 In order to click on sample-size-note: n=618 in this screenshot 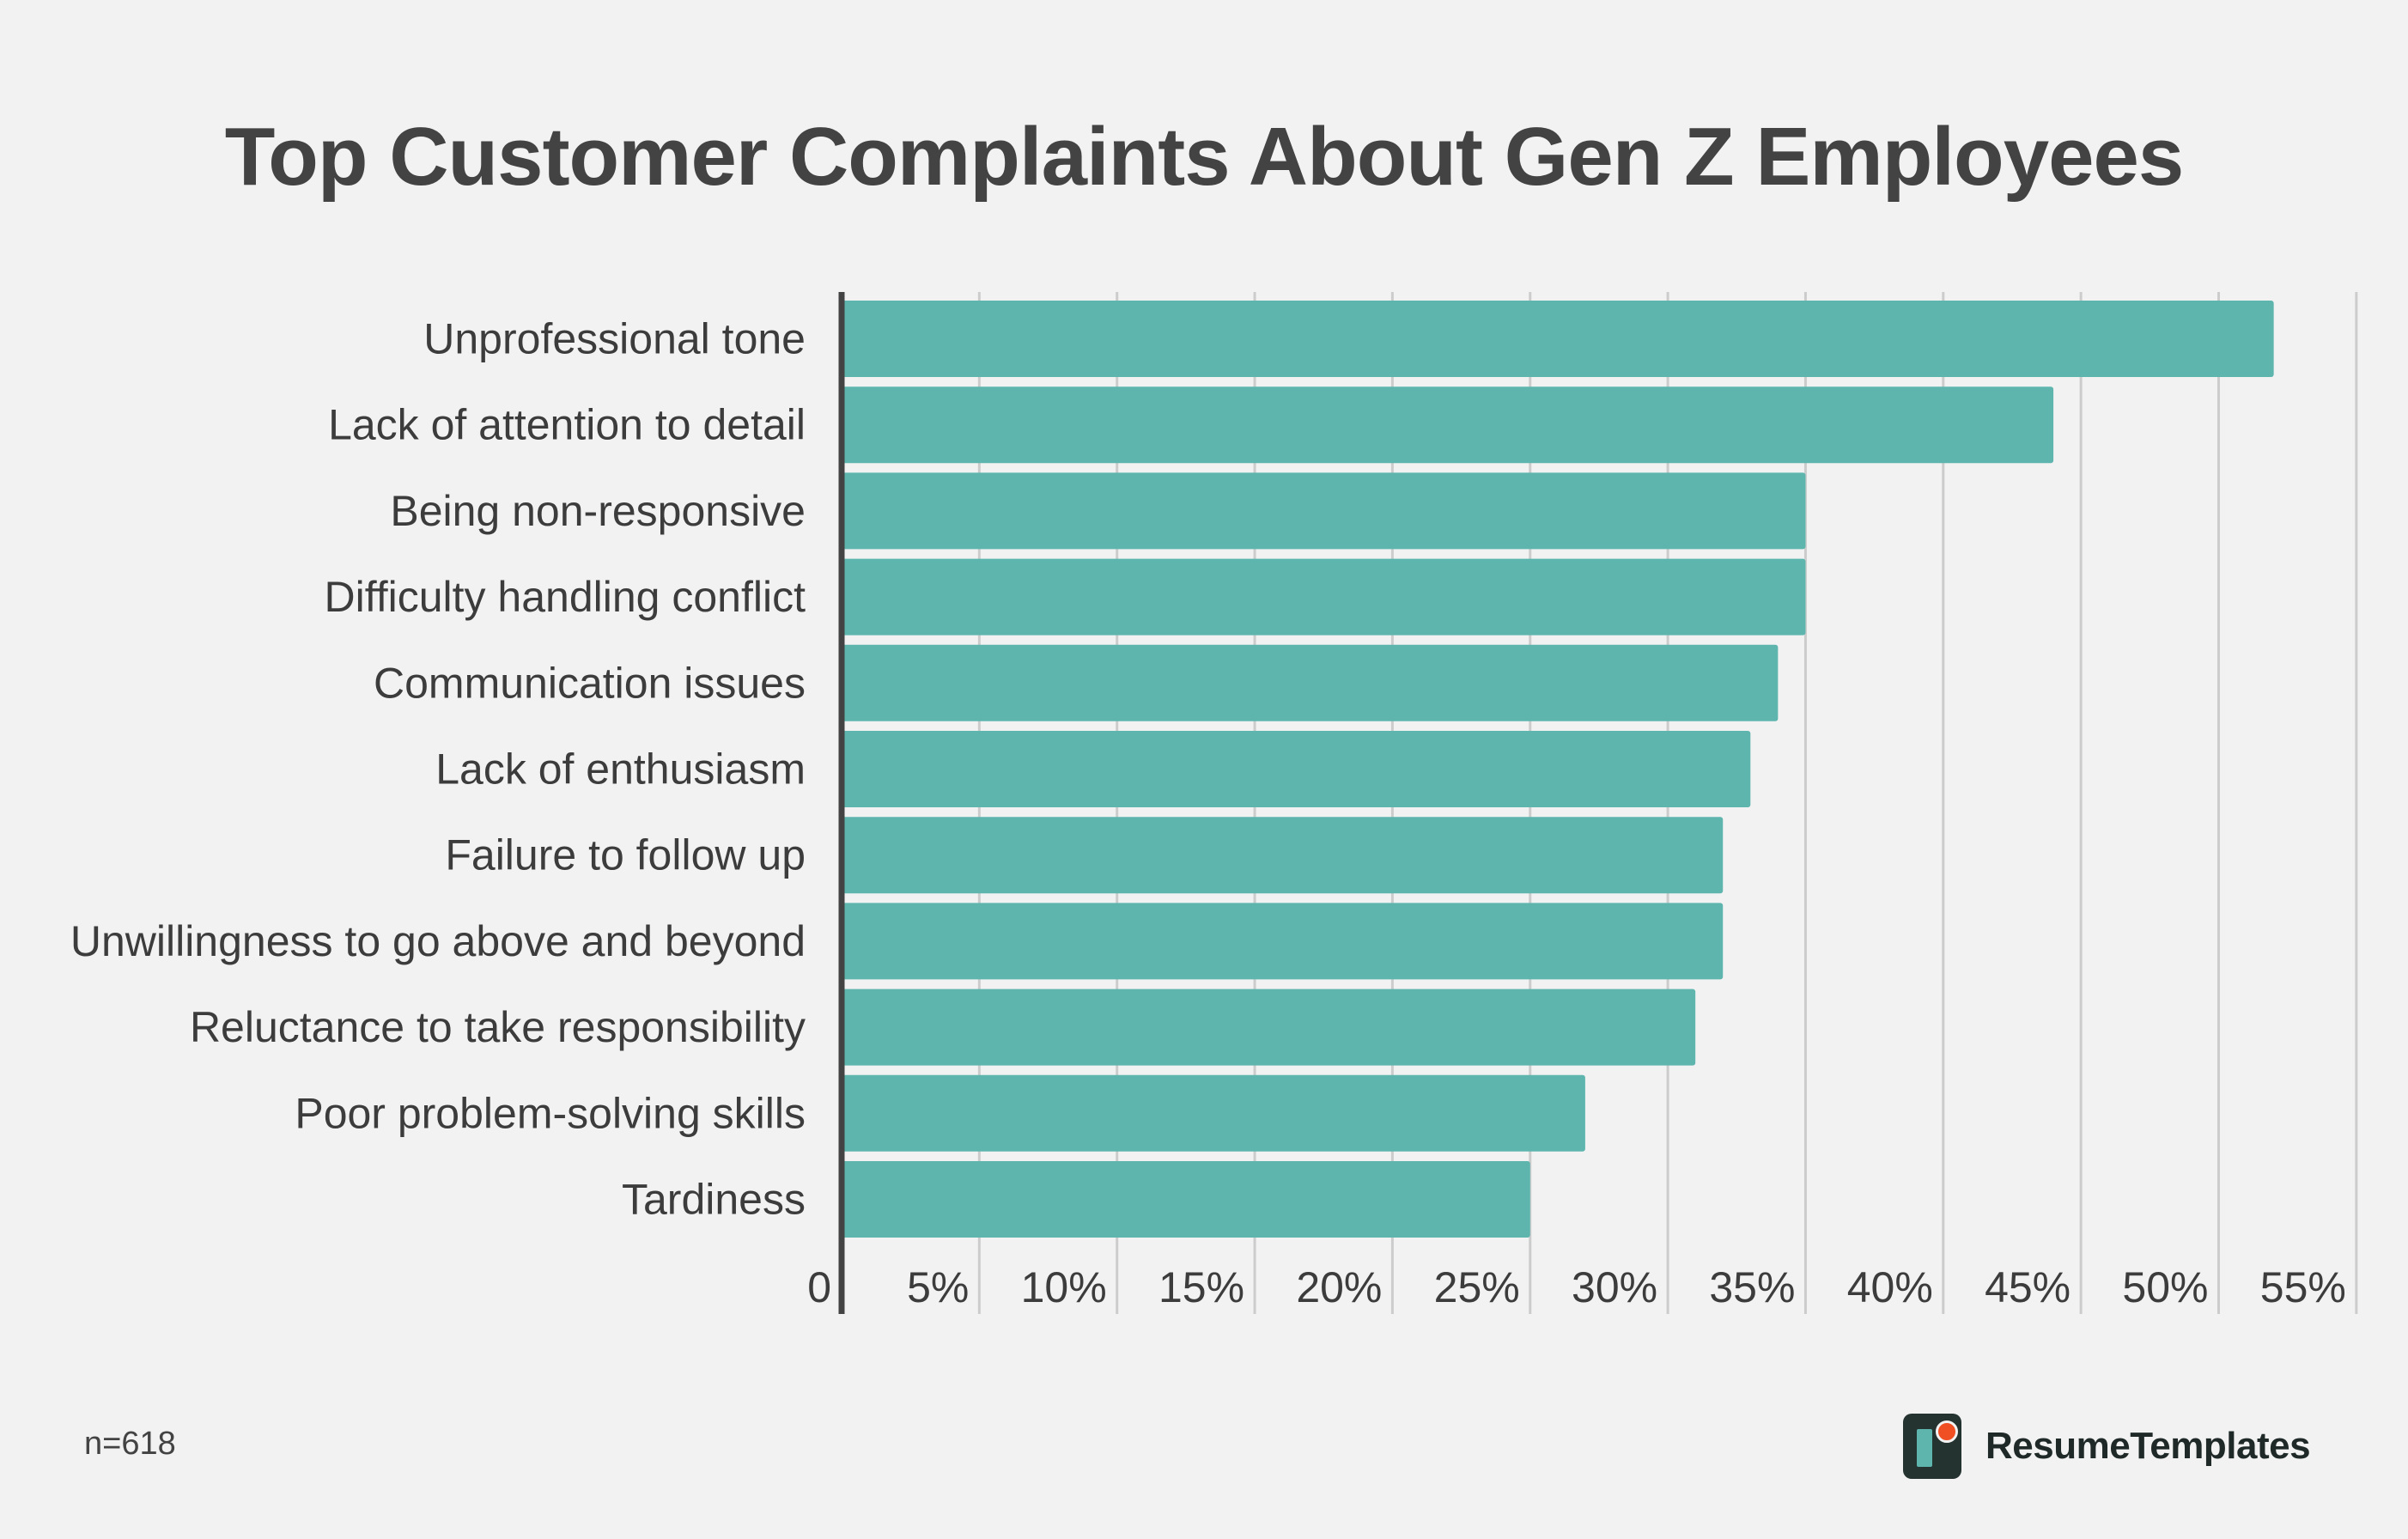, I will do `click(130, 1444)`.